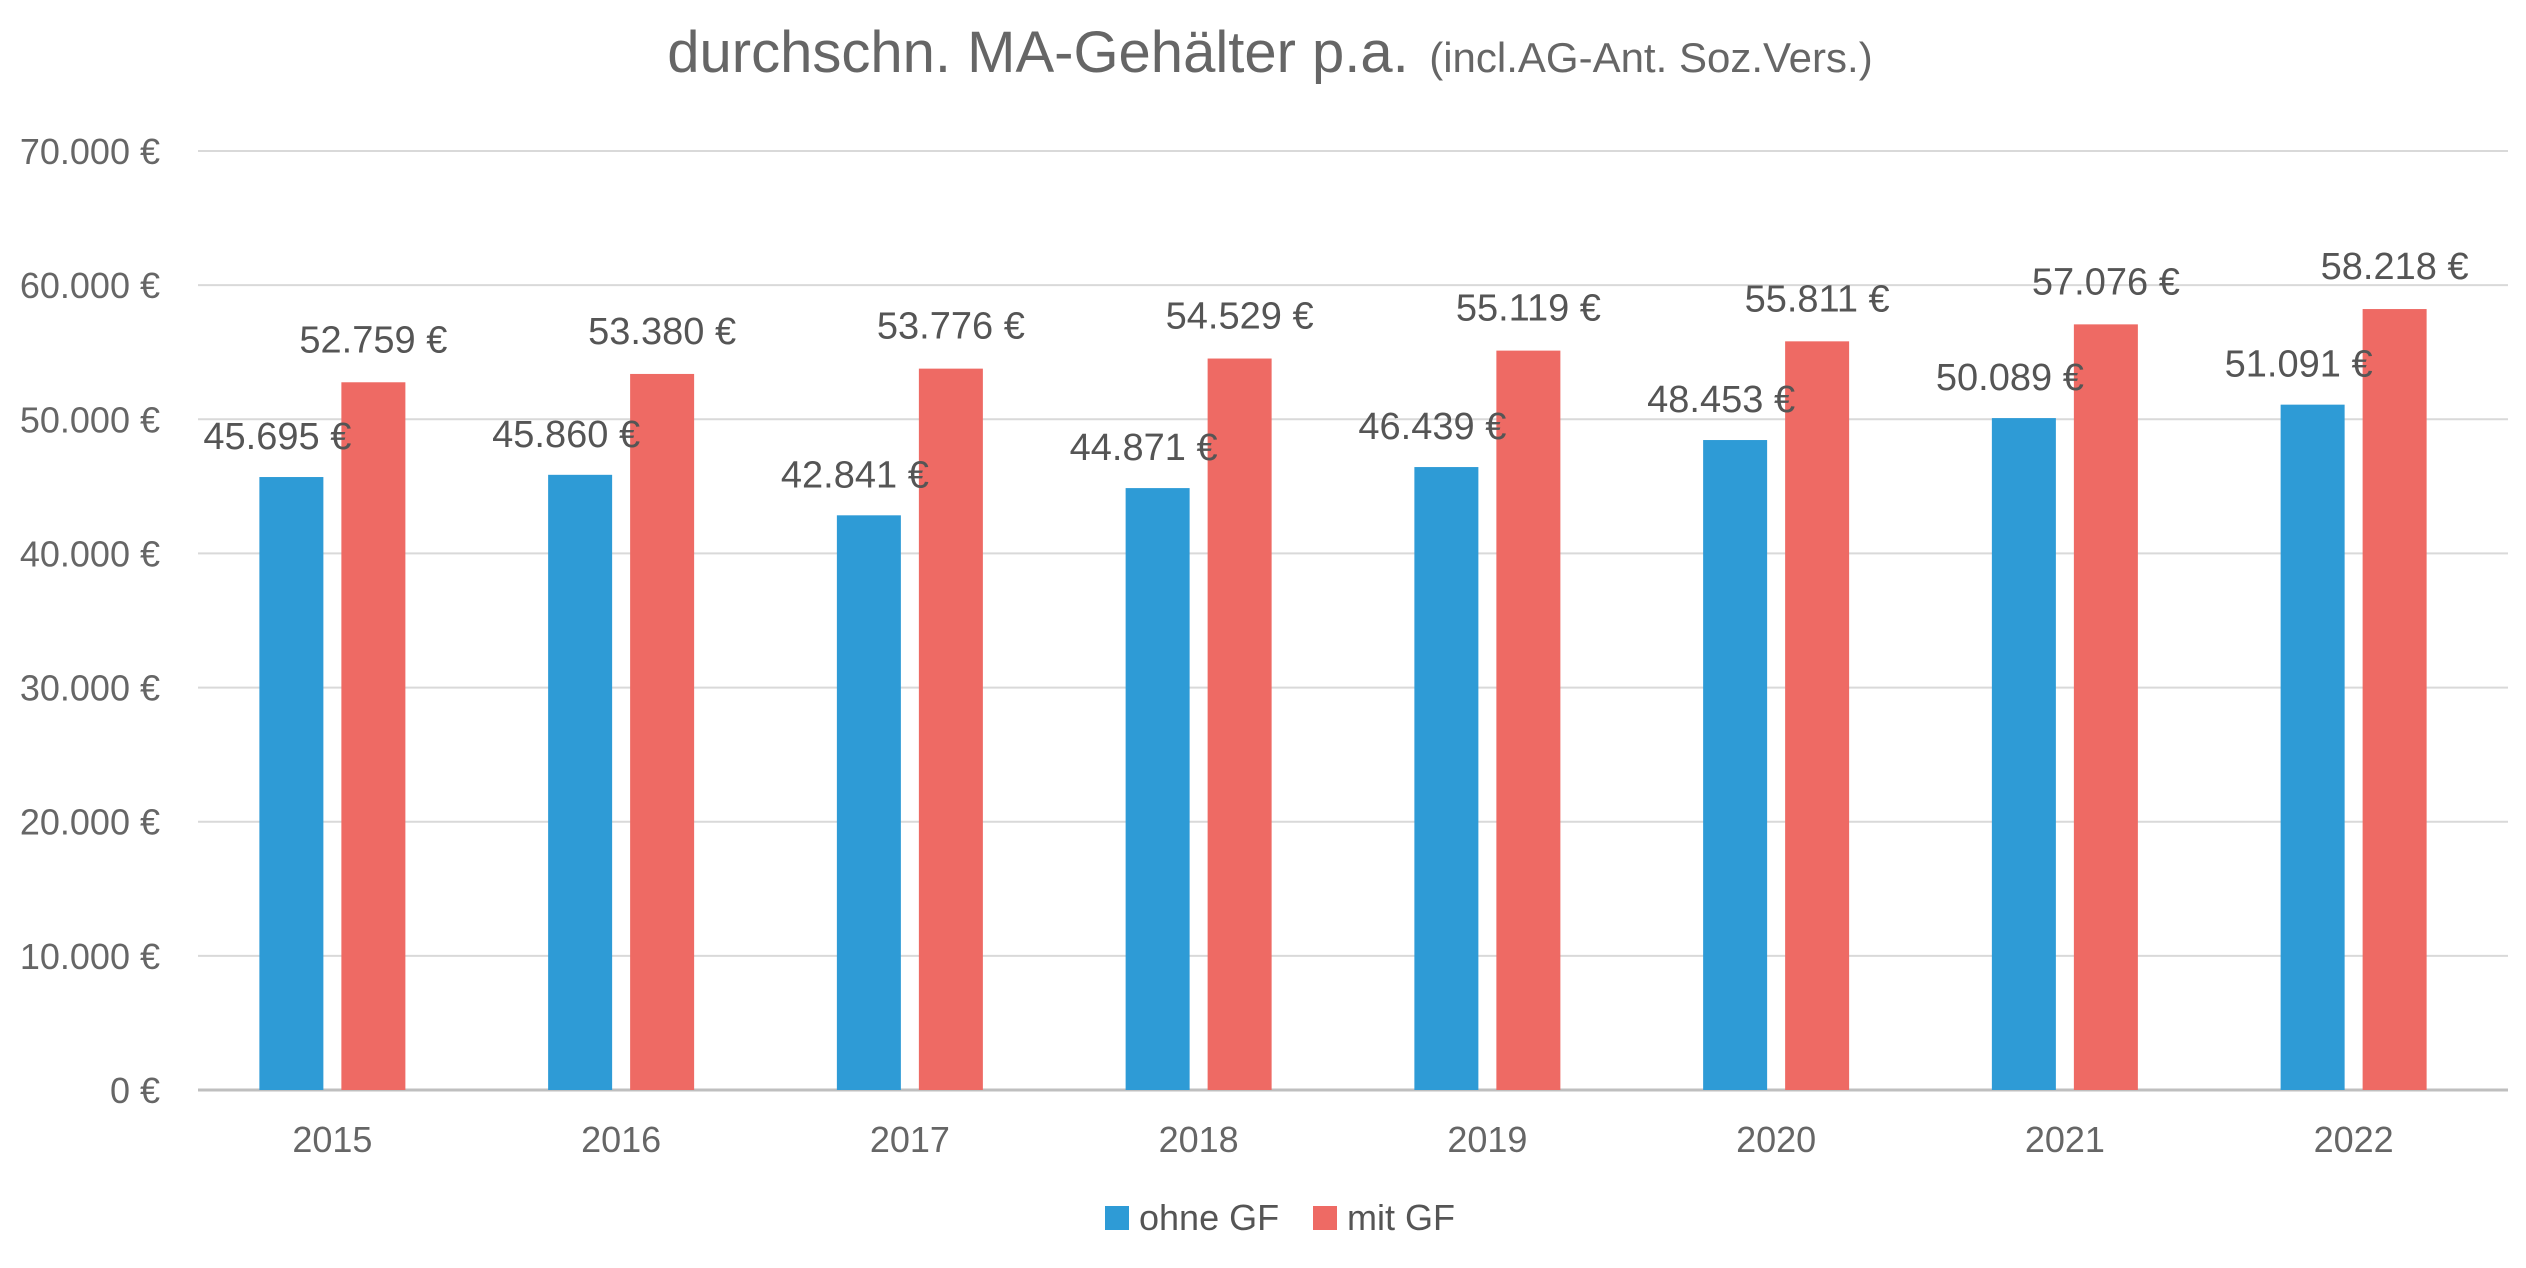 This screenshot has width=2526, height=1268. I want to click on x-tick-label: 2017, so click(910, 1139).